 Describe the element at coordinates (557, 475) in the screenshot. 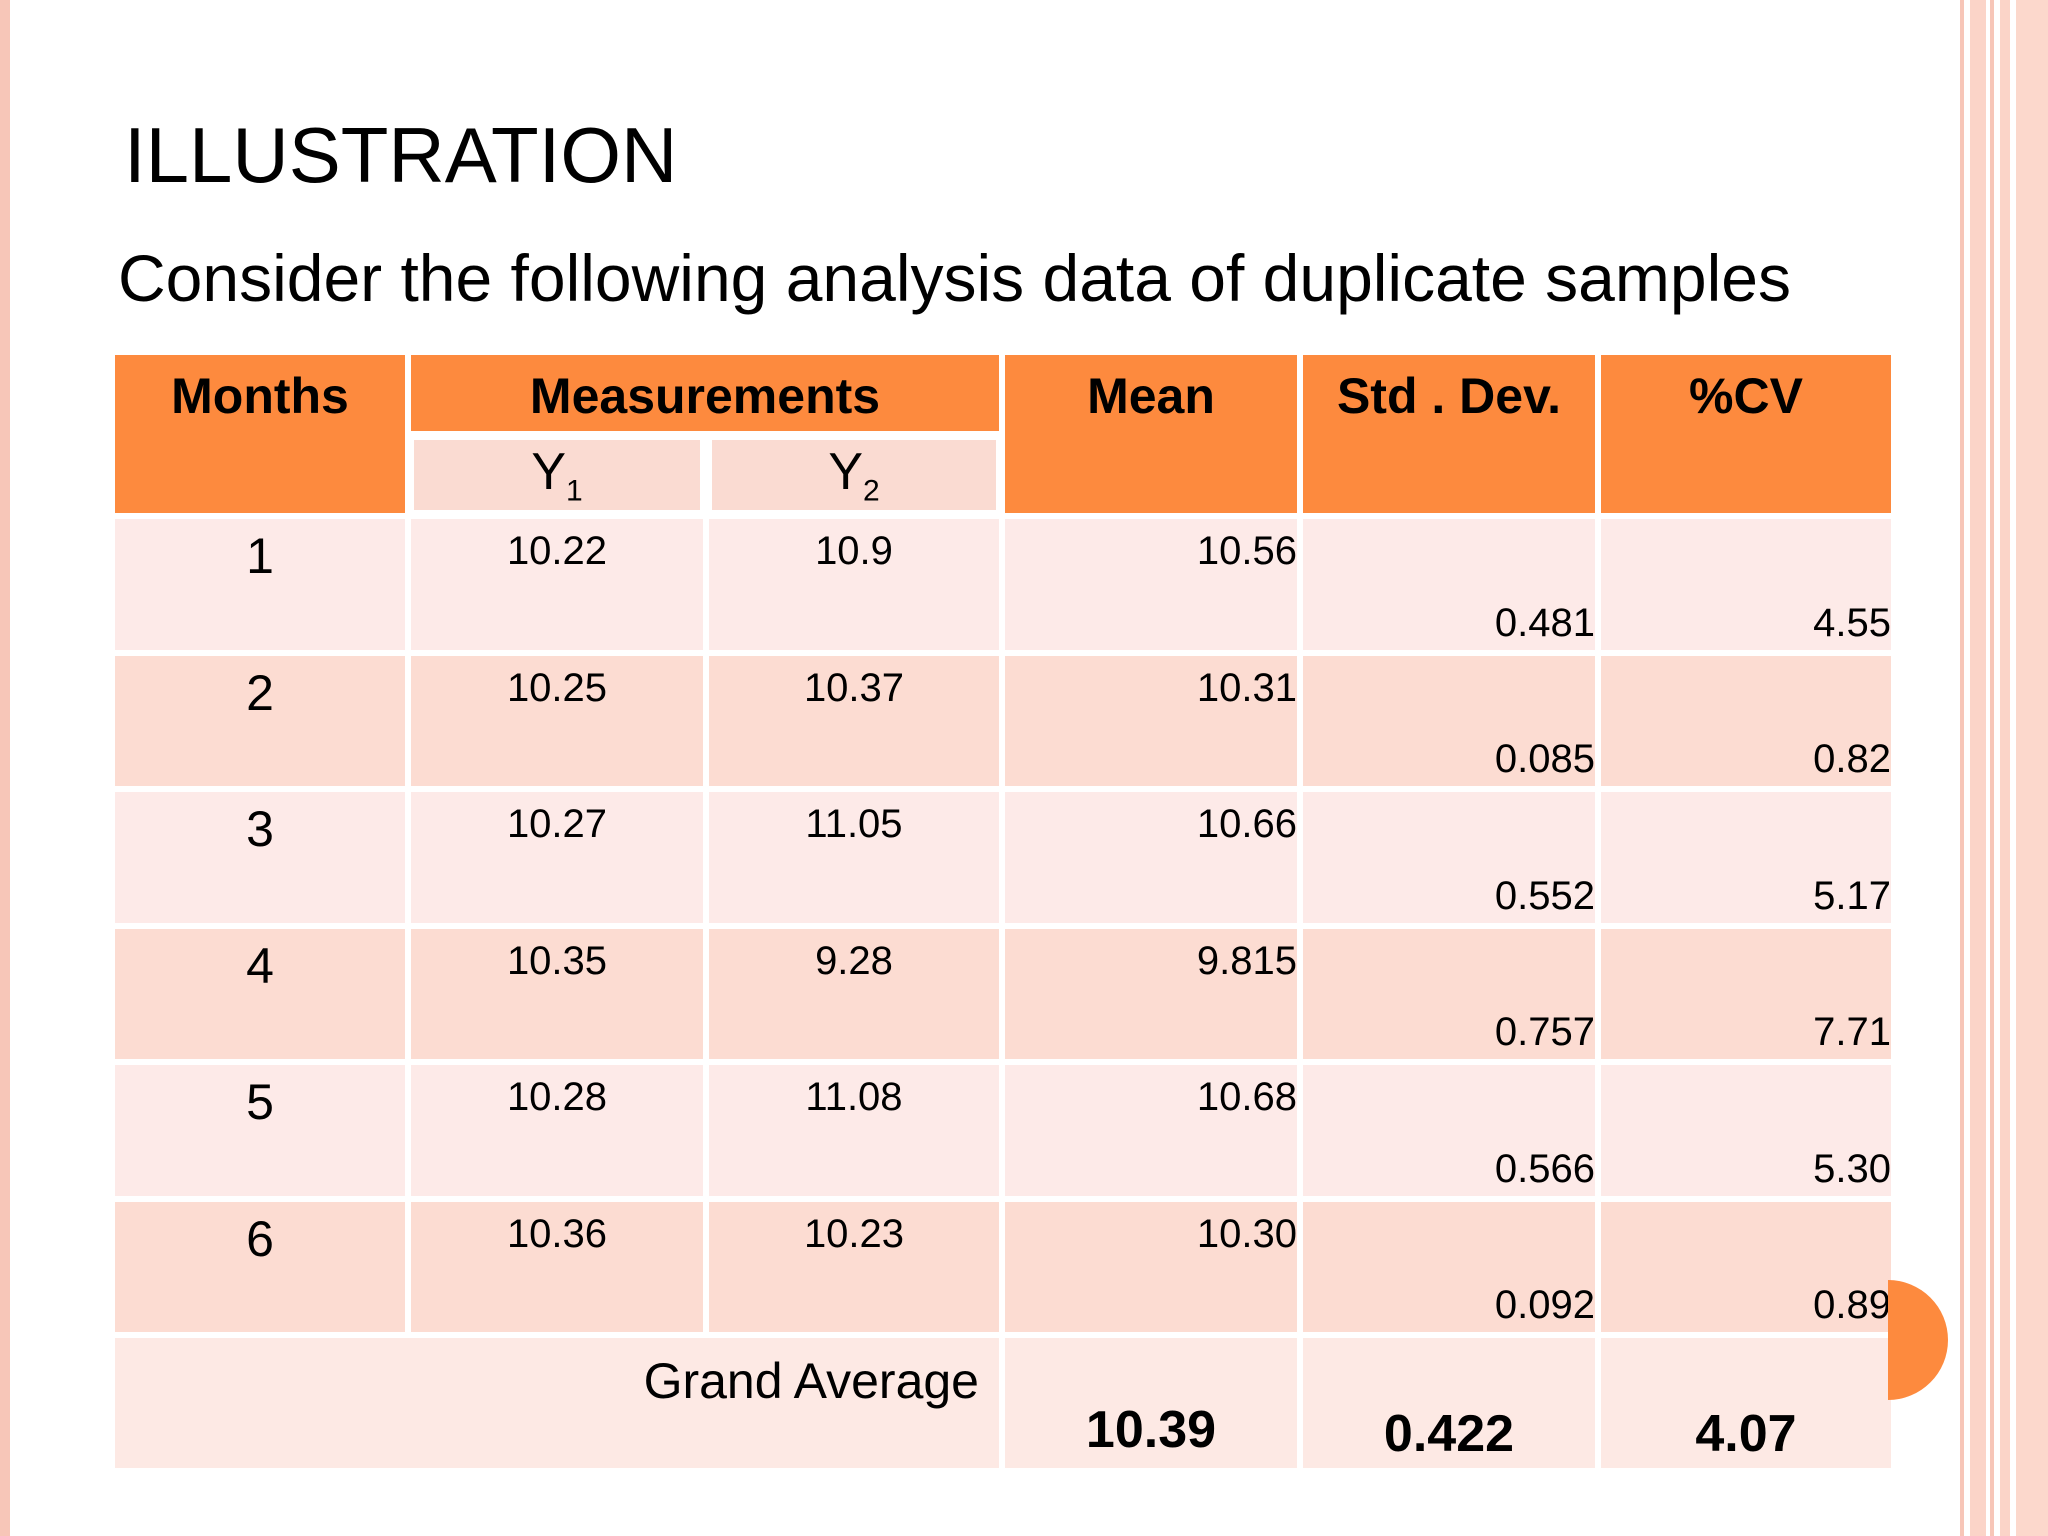

I see `header-y1: Y1` at that location.